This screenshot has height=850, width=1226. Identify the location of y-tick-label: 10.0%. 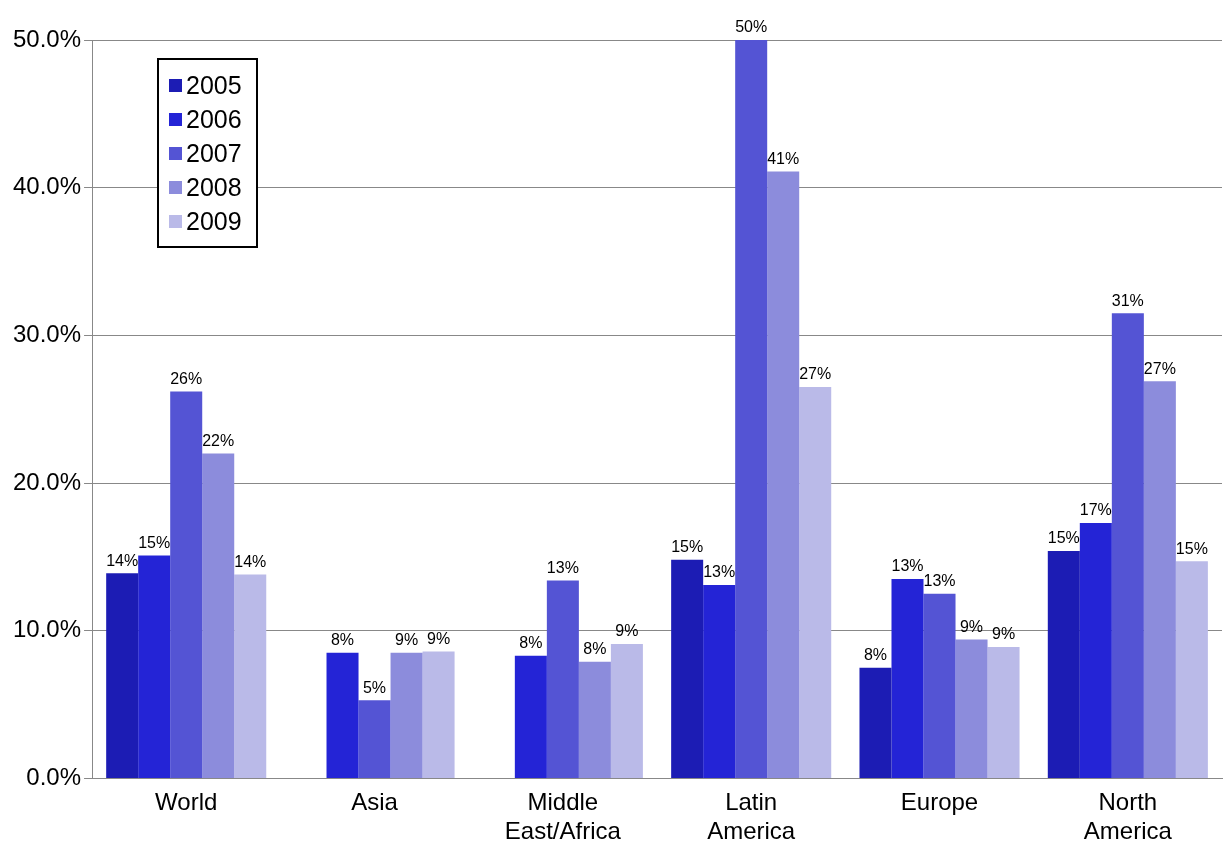
(47, 629).